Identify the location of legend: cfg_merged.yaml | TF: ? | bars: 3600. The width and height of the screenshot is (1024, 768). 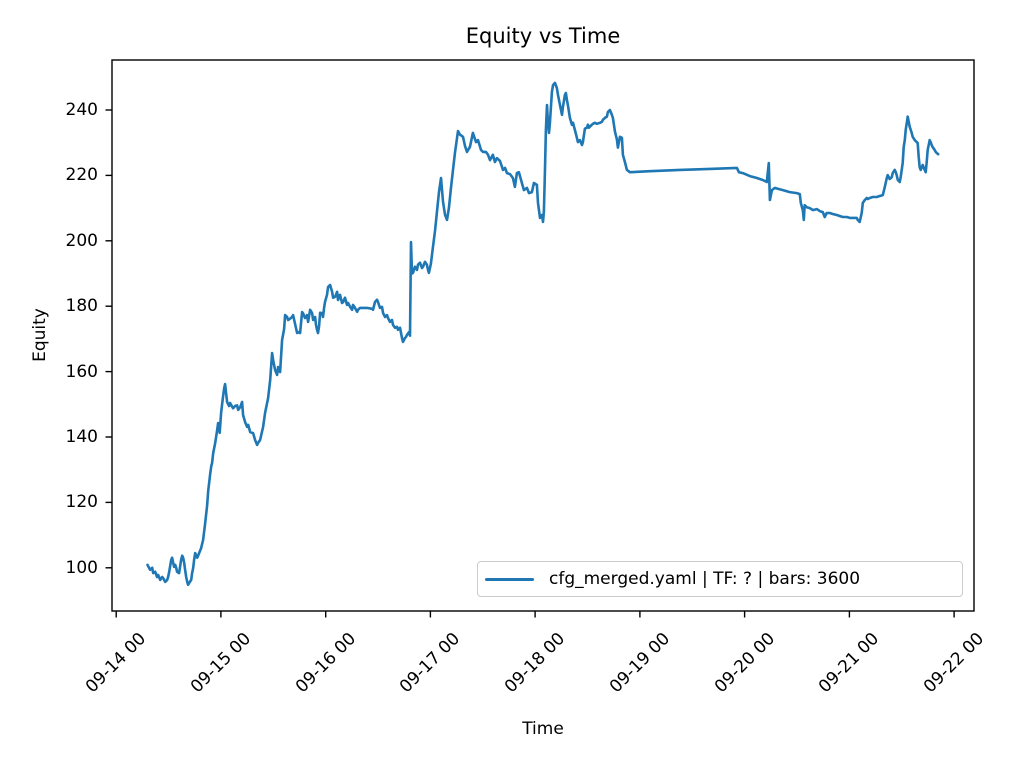
(720, 579).